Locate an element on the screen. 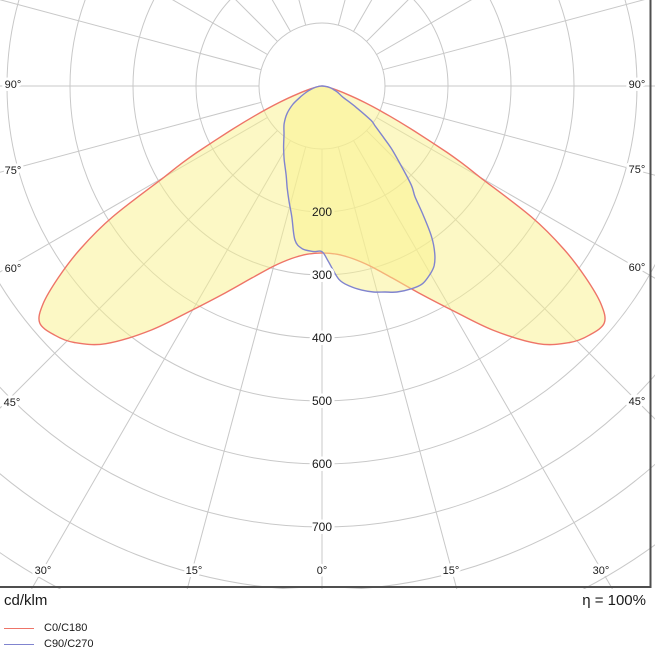 This screenshot has width=655, height=655. grid-ray--165 is located at coordinates (302, 13).